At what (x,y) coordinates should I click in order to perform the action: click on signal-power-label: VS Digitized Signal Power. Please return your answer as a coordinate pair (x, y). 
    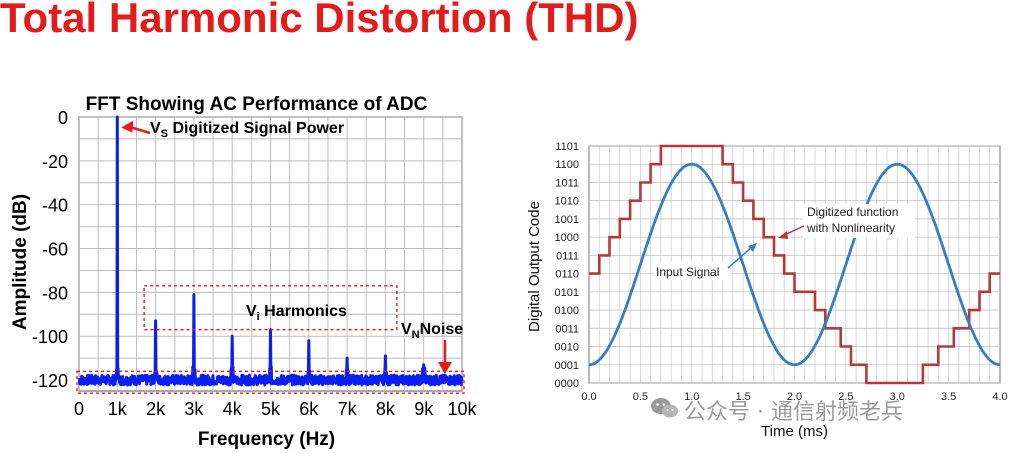
    Looking at the image, I should click on (247, 130).